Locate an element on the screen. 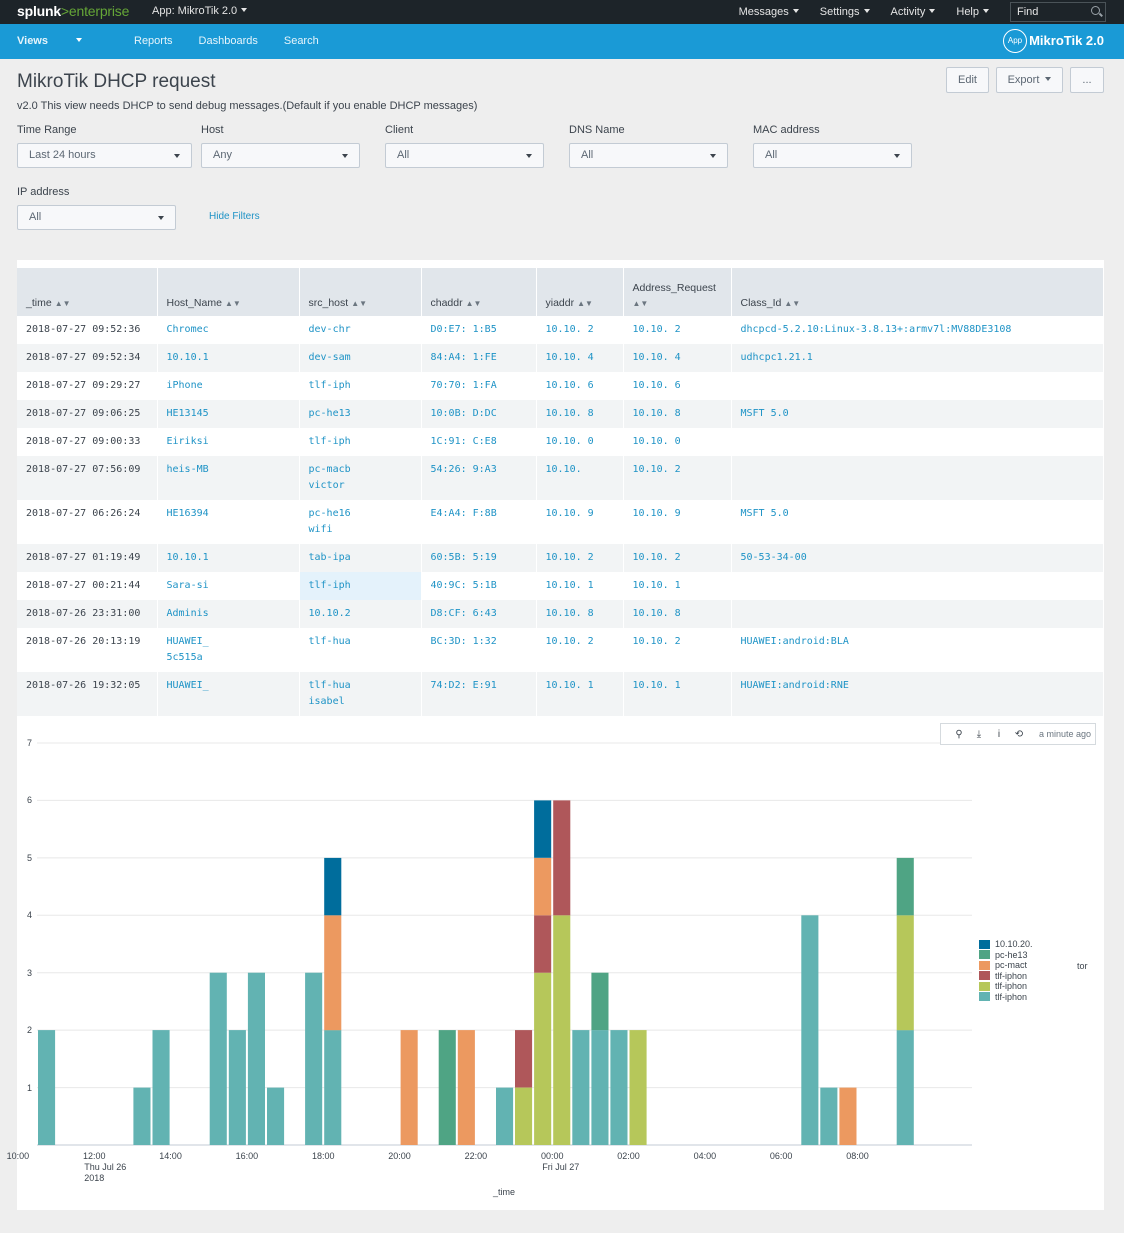 The image size is (1124, 1233). zoom-icon: ⚲ is located at coordinates (959, 734).